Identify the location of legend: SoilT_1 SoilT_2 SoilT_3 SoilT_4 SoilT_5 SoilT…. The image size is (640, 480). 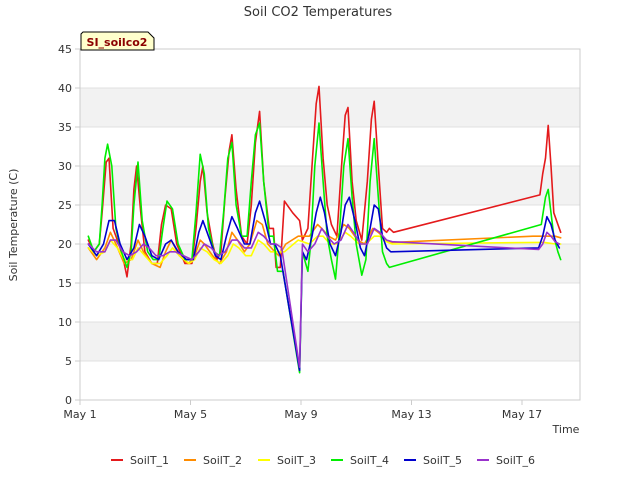
(323, 460).